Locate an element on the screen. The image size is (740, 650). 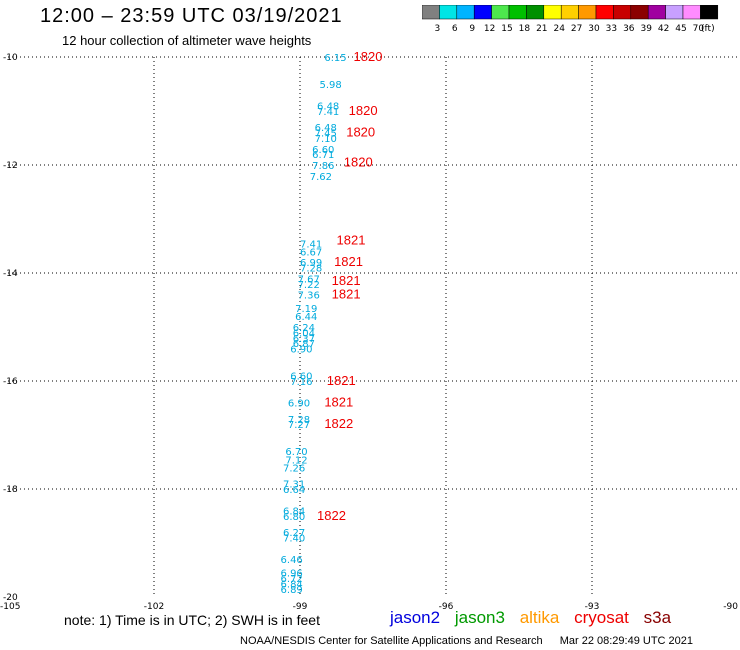
wave-height-label: 7.62 is located at coordinates (321, 177).